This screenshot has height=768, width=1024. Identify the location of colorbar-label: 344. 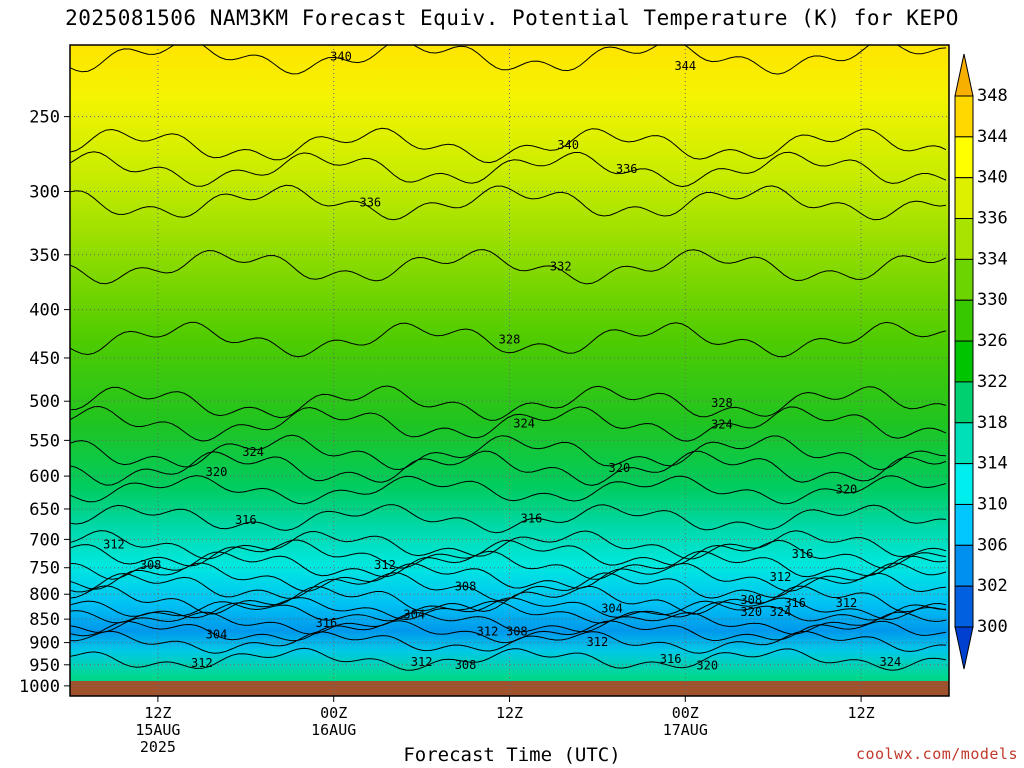
(992, 137).